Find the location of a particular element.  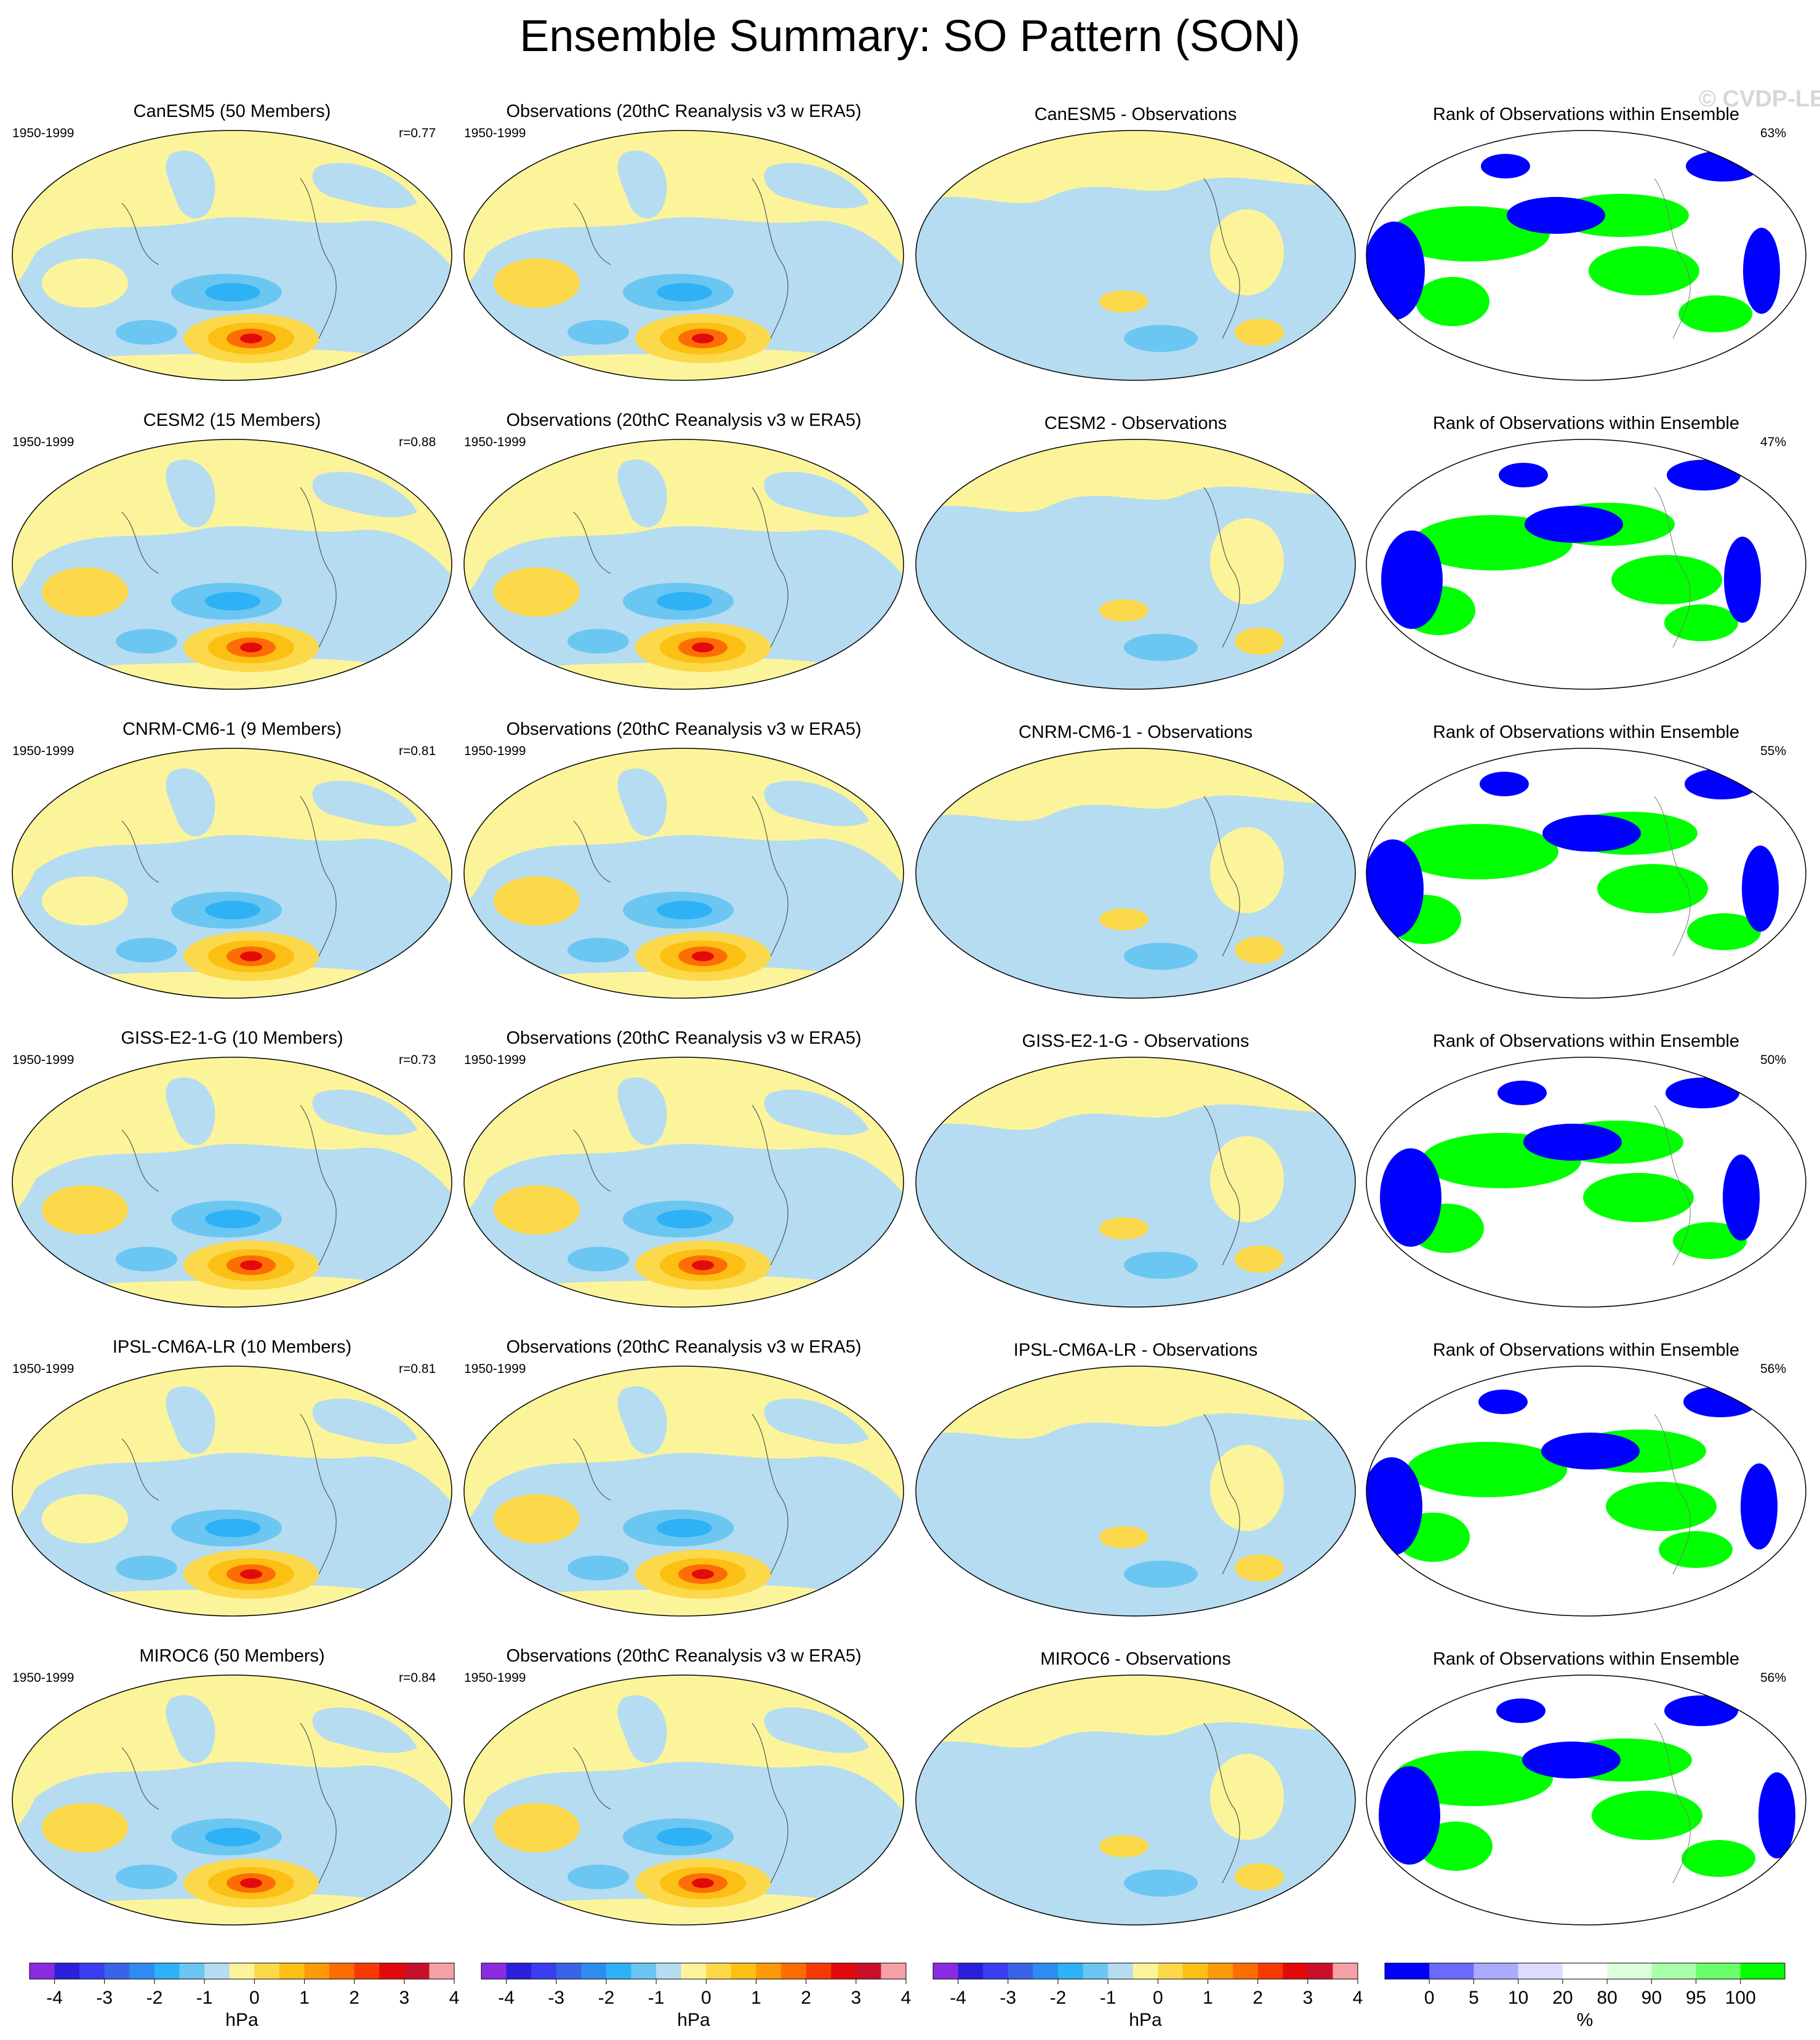

colorbar-tick-label: -3 is located at coordinates (556, 1998).